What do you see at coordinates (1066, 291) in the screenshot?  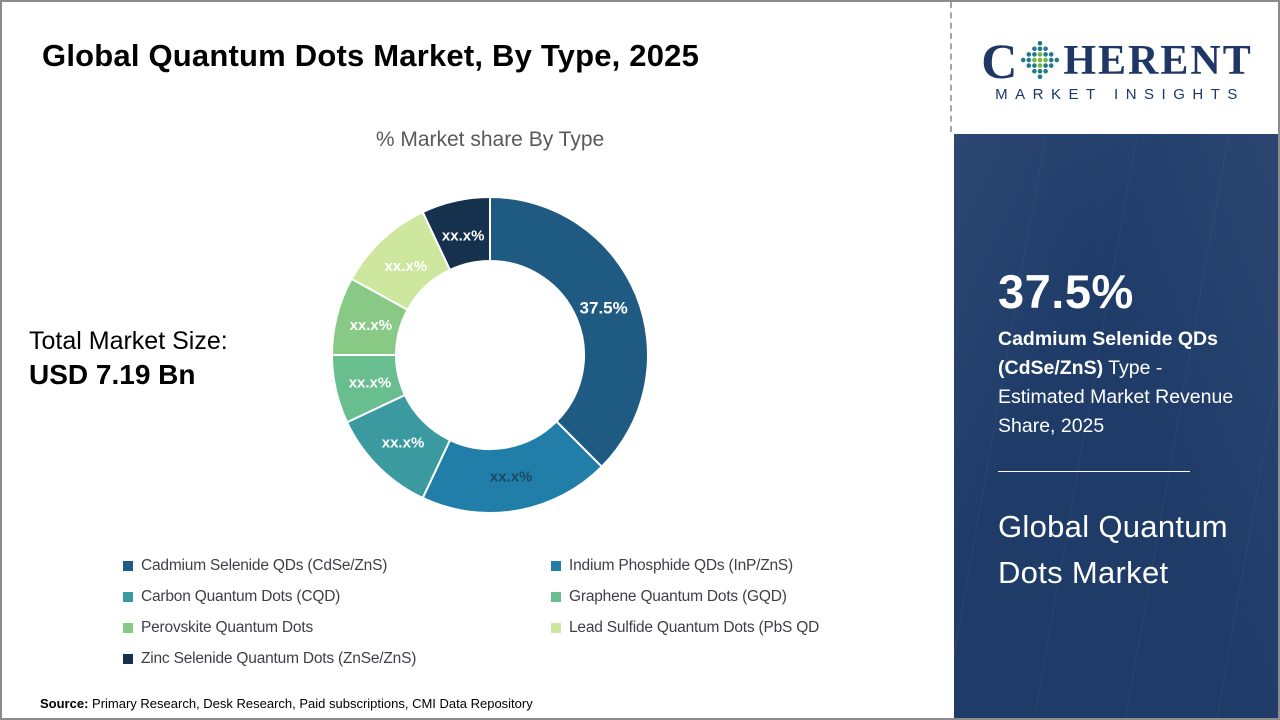 I see `stat-value: 37.5%` at bounding box center [1066, 291].